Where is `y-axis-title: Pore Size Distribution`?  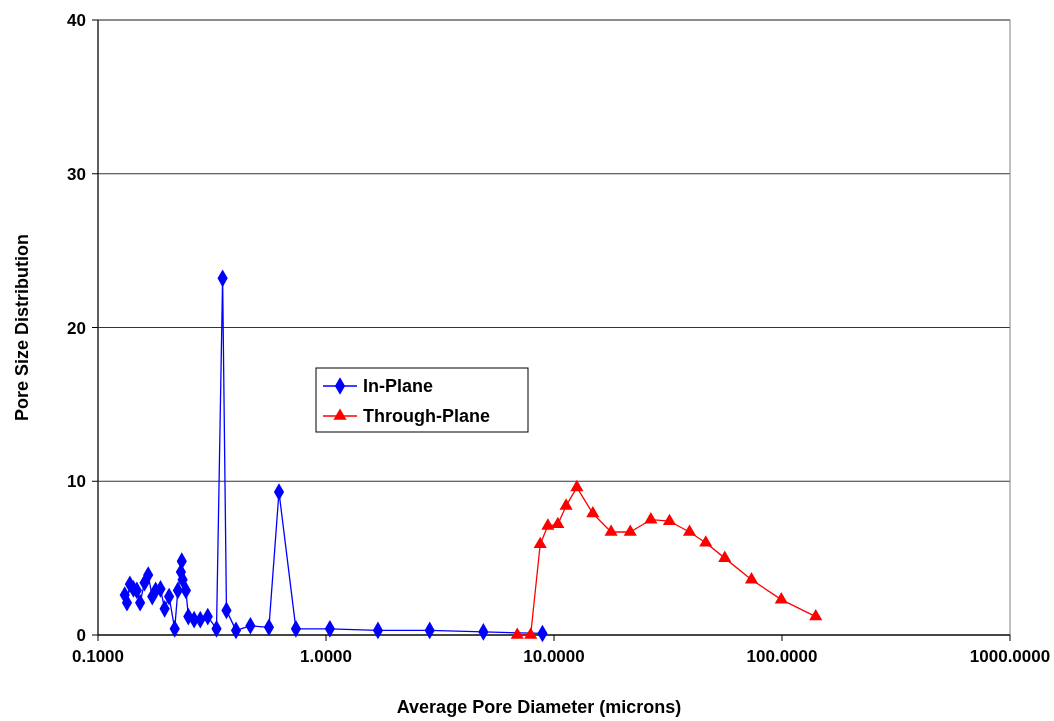
y-axis-title: Pore Size Distribution is located at coordinates (22, 327).